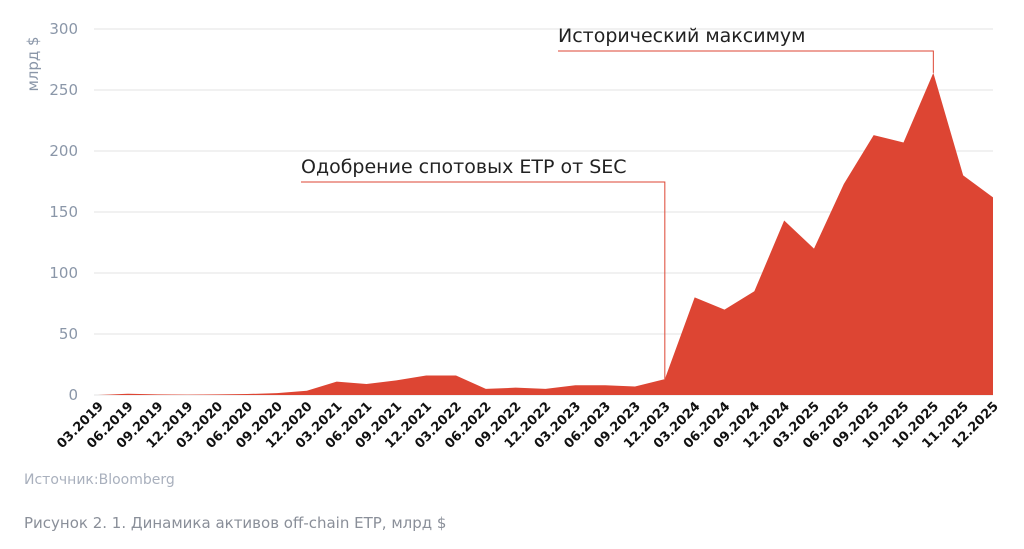 The width and height of the screenshot is (1024, 549). What do you see at coordinates (63, 29) in the screenshot?
I see `y-tick-label: 300` at bounding box center [63, 29].